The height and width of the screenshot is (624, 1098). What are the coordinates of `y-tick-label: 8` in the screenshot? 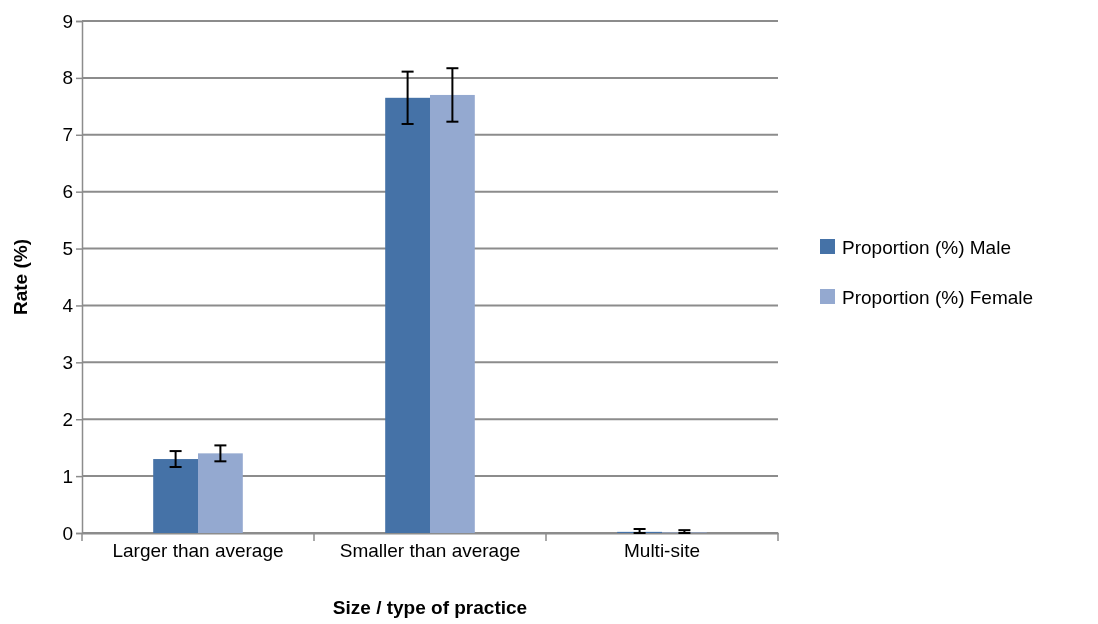 It's located at (67, 78).